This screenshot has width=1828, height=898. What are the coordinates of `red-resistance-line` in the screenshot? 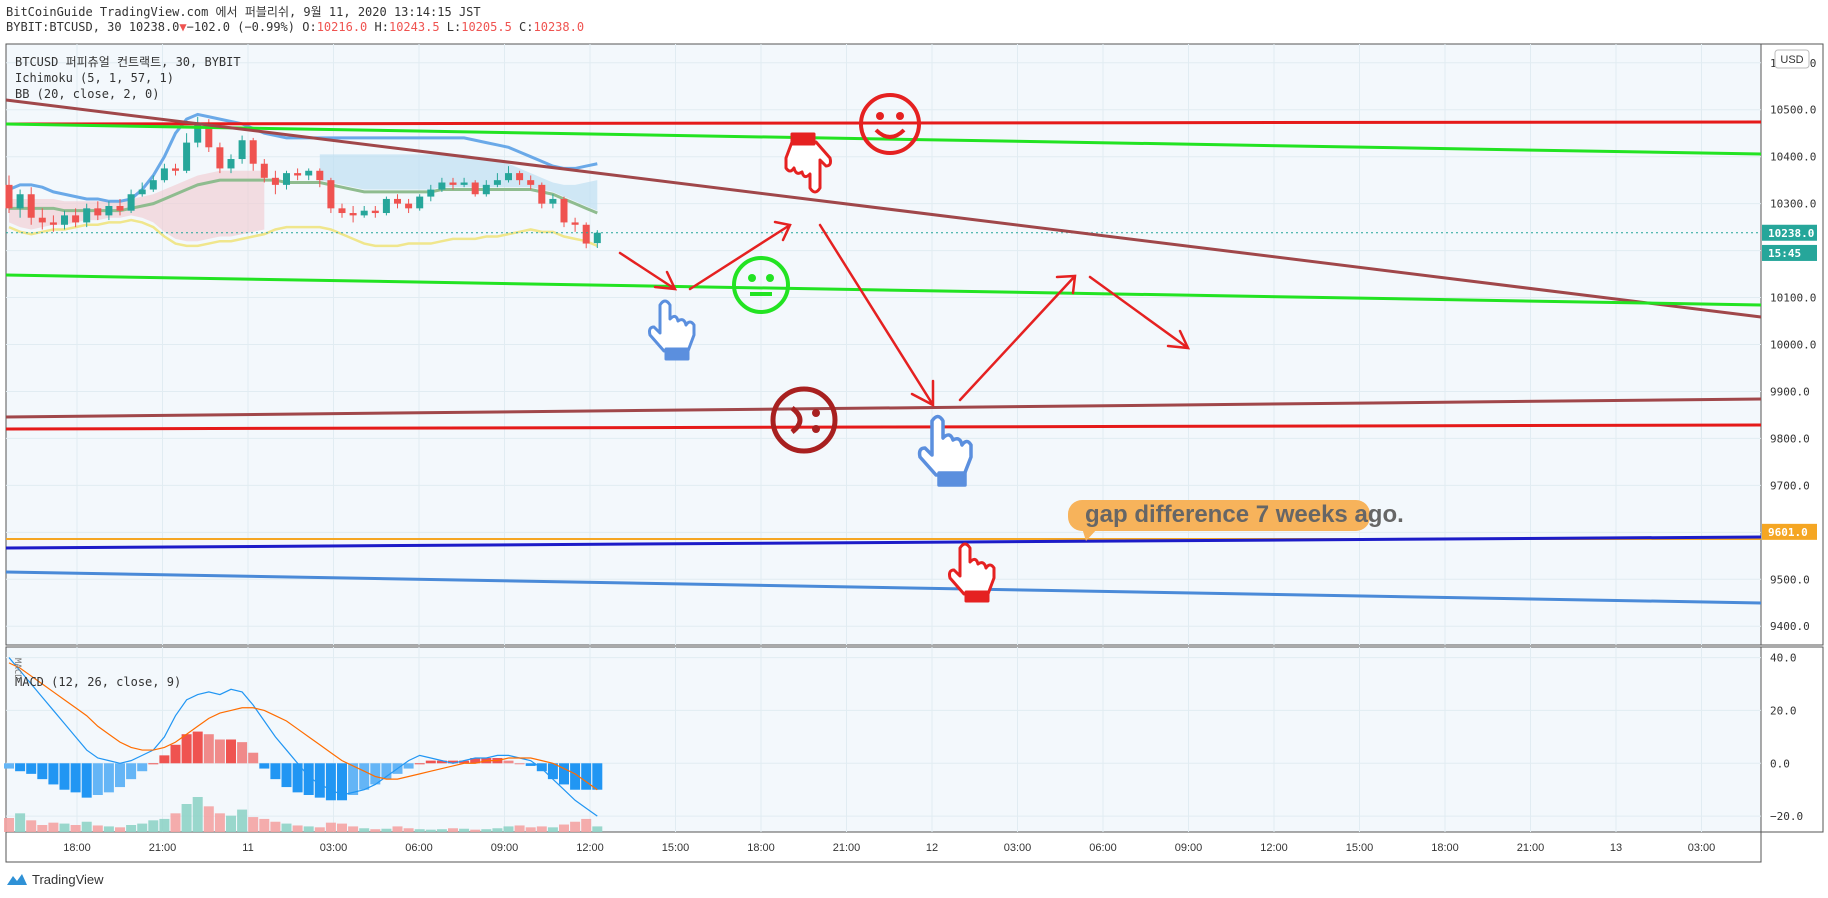 It's located at (883, 123).